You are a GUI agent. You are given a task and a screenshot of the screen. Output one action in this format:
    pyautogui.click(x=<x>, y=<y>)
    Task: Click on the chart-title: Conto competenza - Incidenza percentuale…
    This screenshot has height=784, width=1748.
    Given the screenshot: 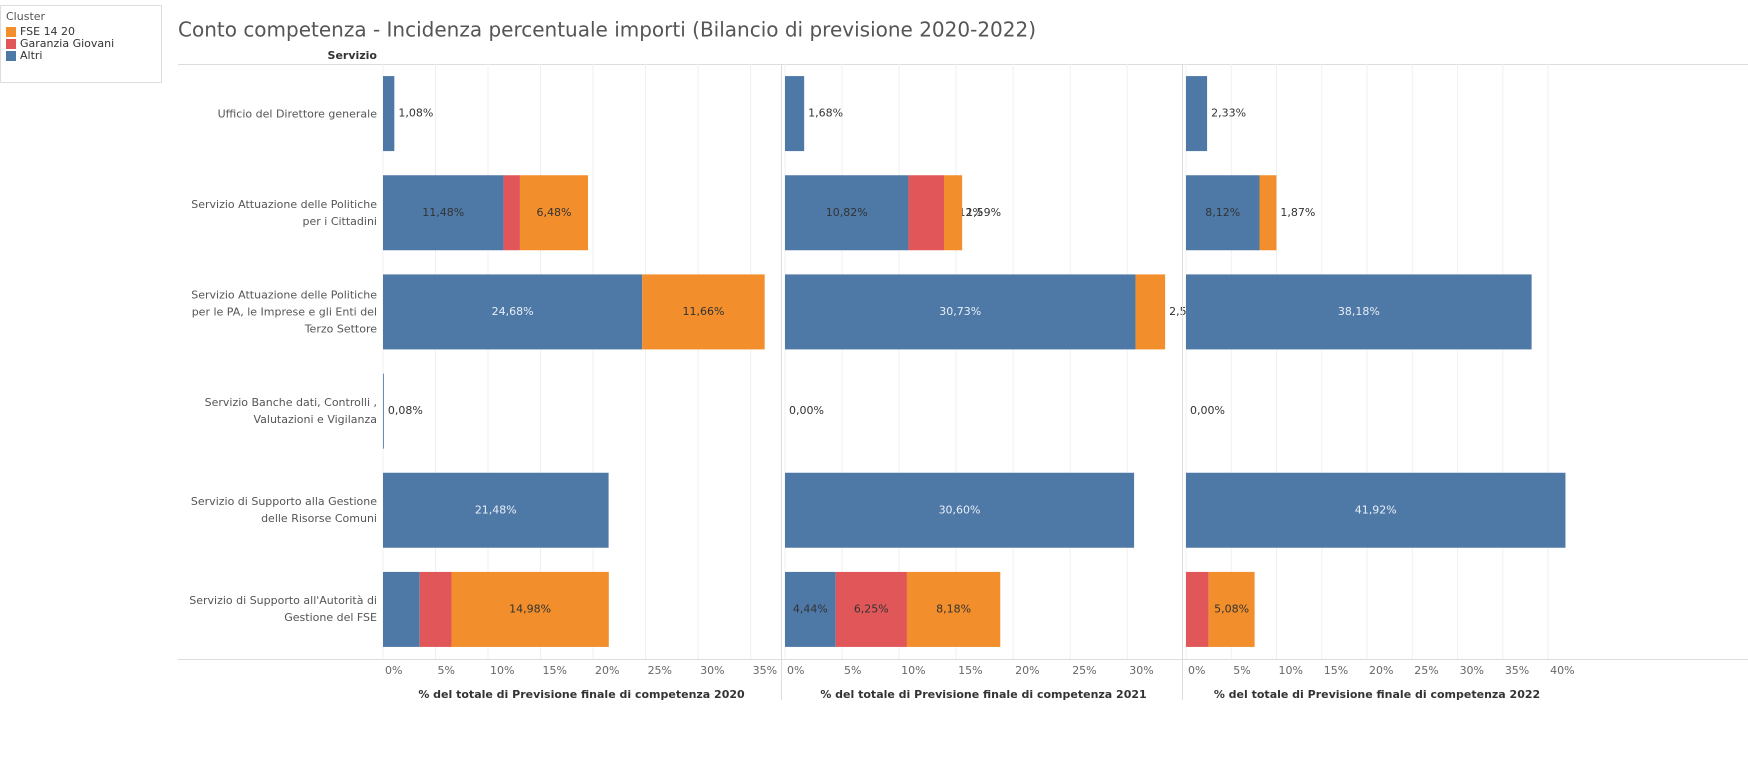 What is the action you would take?
    pyautogui.click(x=607, y=30)
    